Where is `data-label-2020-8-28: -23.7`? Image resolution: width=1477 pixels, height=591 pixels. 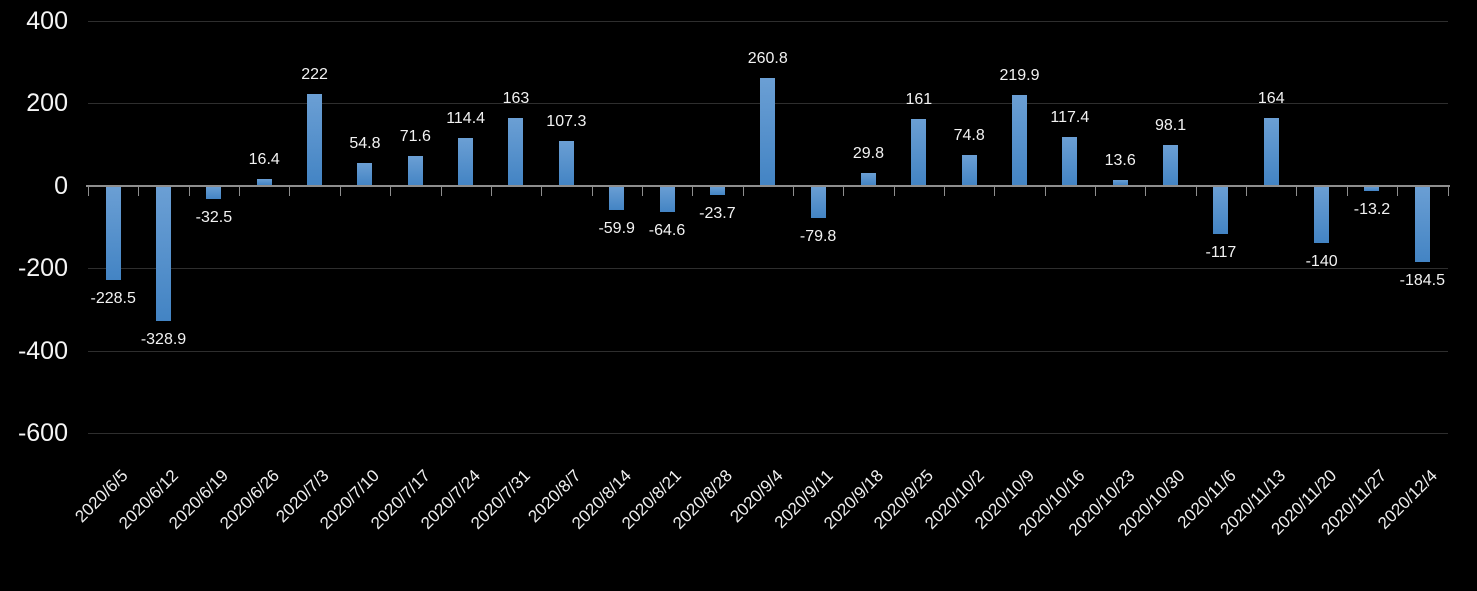
data-label-2020-8-28: -23.7 is located at coordinates (717, 214).